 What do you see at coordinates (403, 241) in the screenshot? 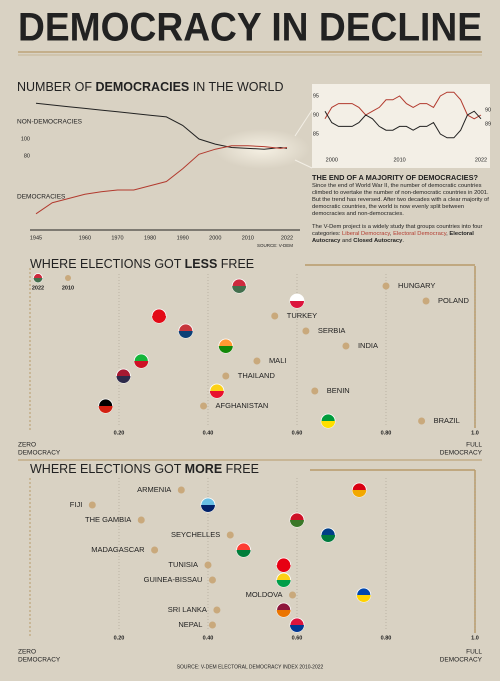
I see `text-run: .` at bounding box center [403, 241].